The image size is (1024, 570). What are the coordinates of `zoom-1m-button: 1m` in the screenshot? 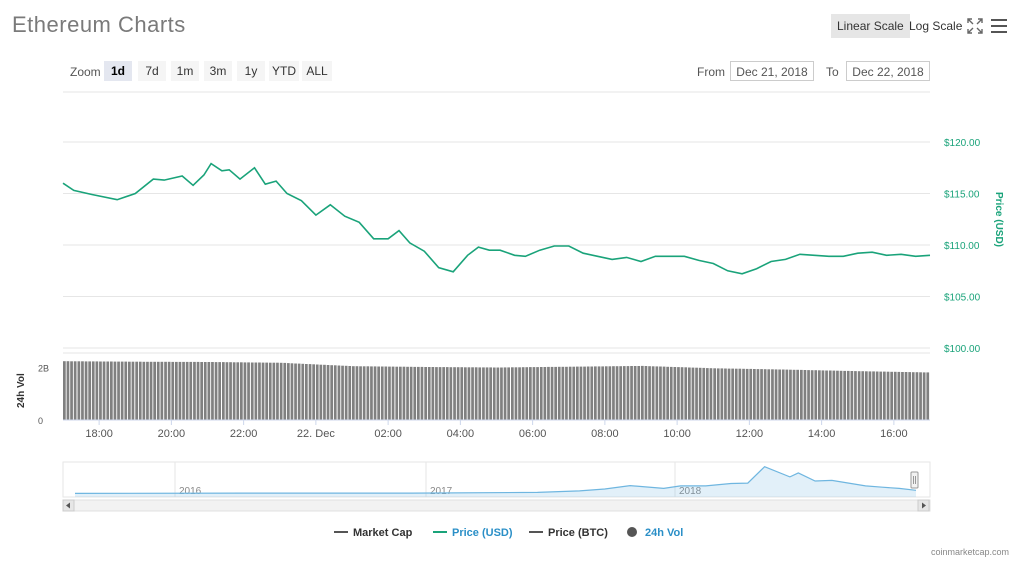 It's located at (185, 71).